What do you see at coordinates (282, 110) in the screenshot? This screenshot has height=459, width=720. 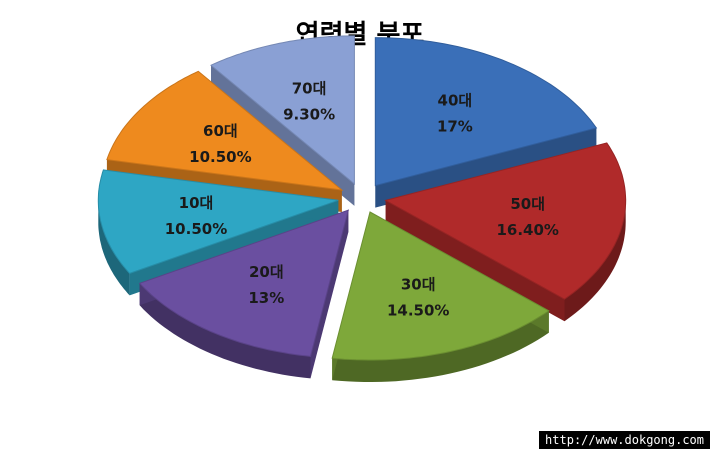 I see `pie-top-70대` at bounding box center [282, 110].